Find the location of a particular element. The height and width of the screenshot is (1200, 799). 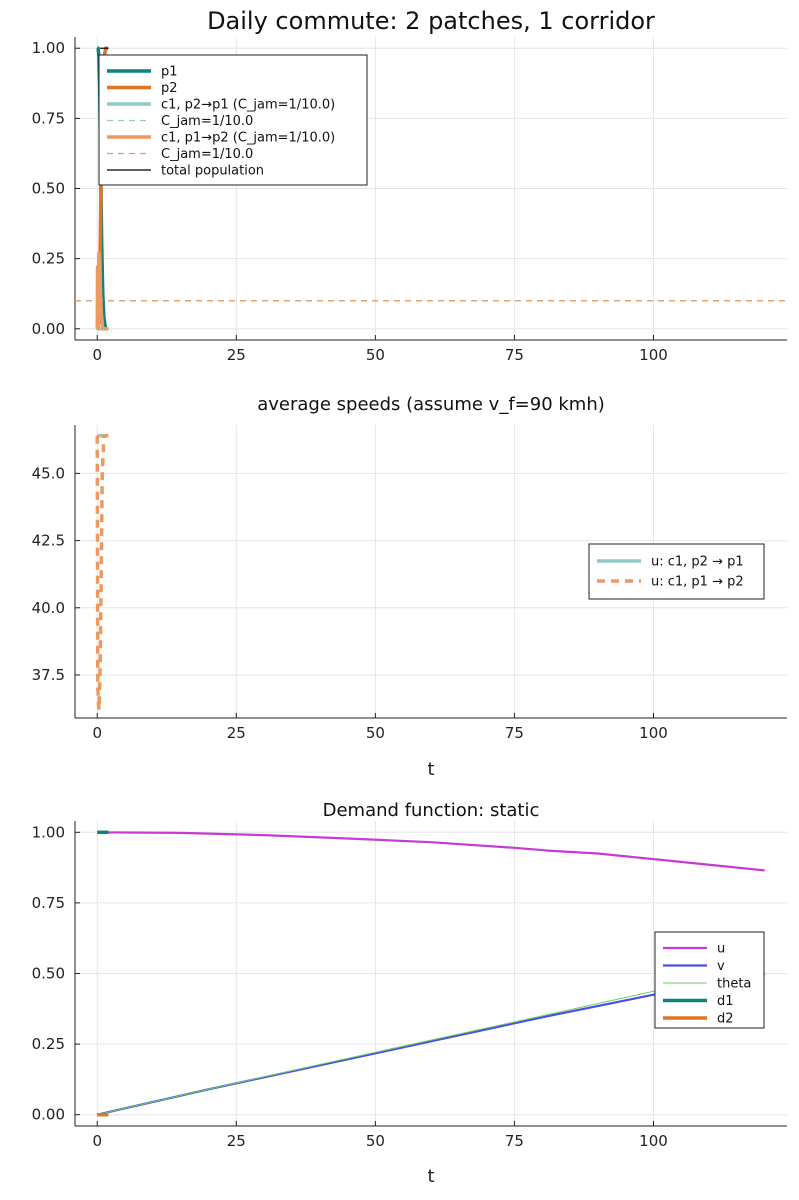

y-tick-label: 40.0 is located at coordinates (48, 608).